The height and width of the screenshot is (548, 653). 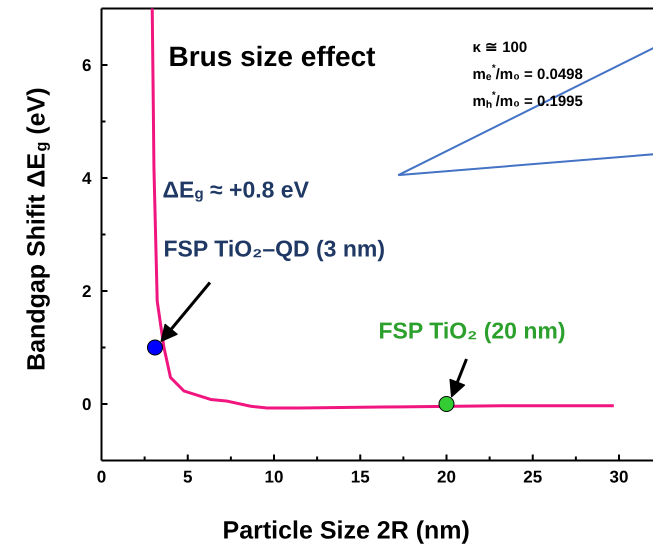 I want to click on annotation: ΔEg ≈ +0.8 eV, so click(x=236, y=189).